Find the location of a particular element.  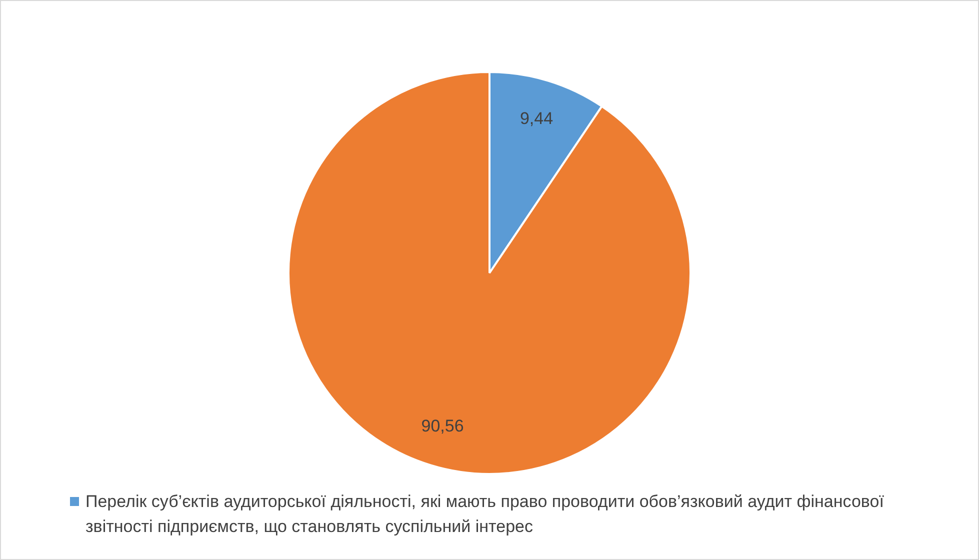

data-label: 9,44 is located at coordinates (537, 118).